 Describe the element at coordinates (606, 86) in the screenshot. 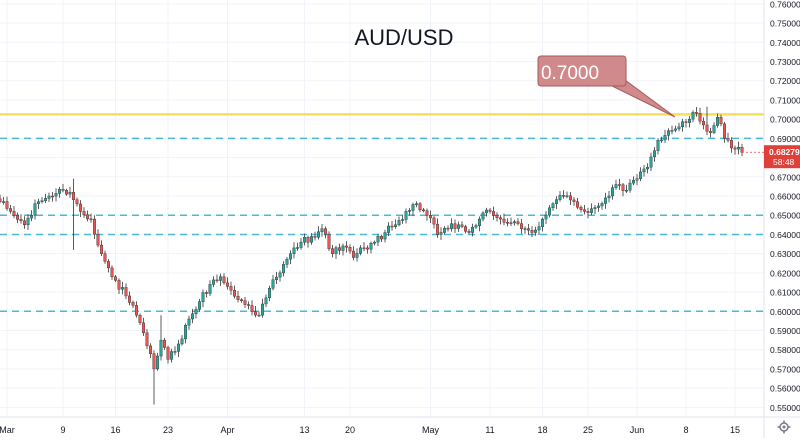

I see `price-callout: 0.7000` at that location.